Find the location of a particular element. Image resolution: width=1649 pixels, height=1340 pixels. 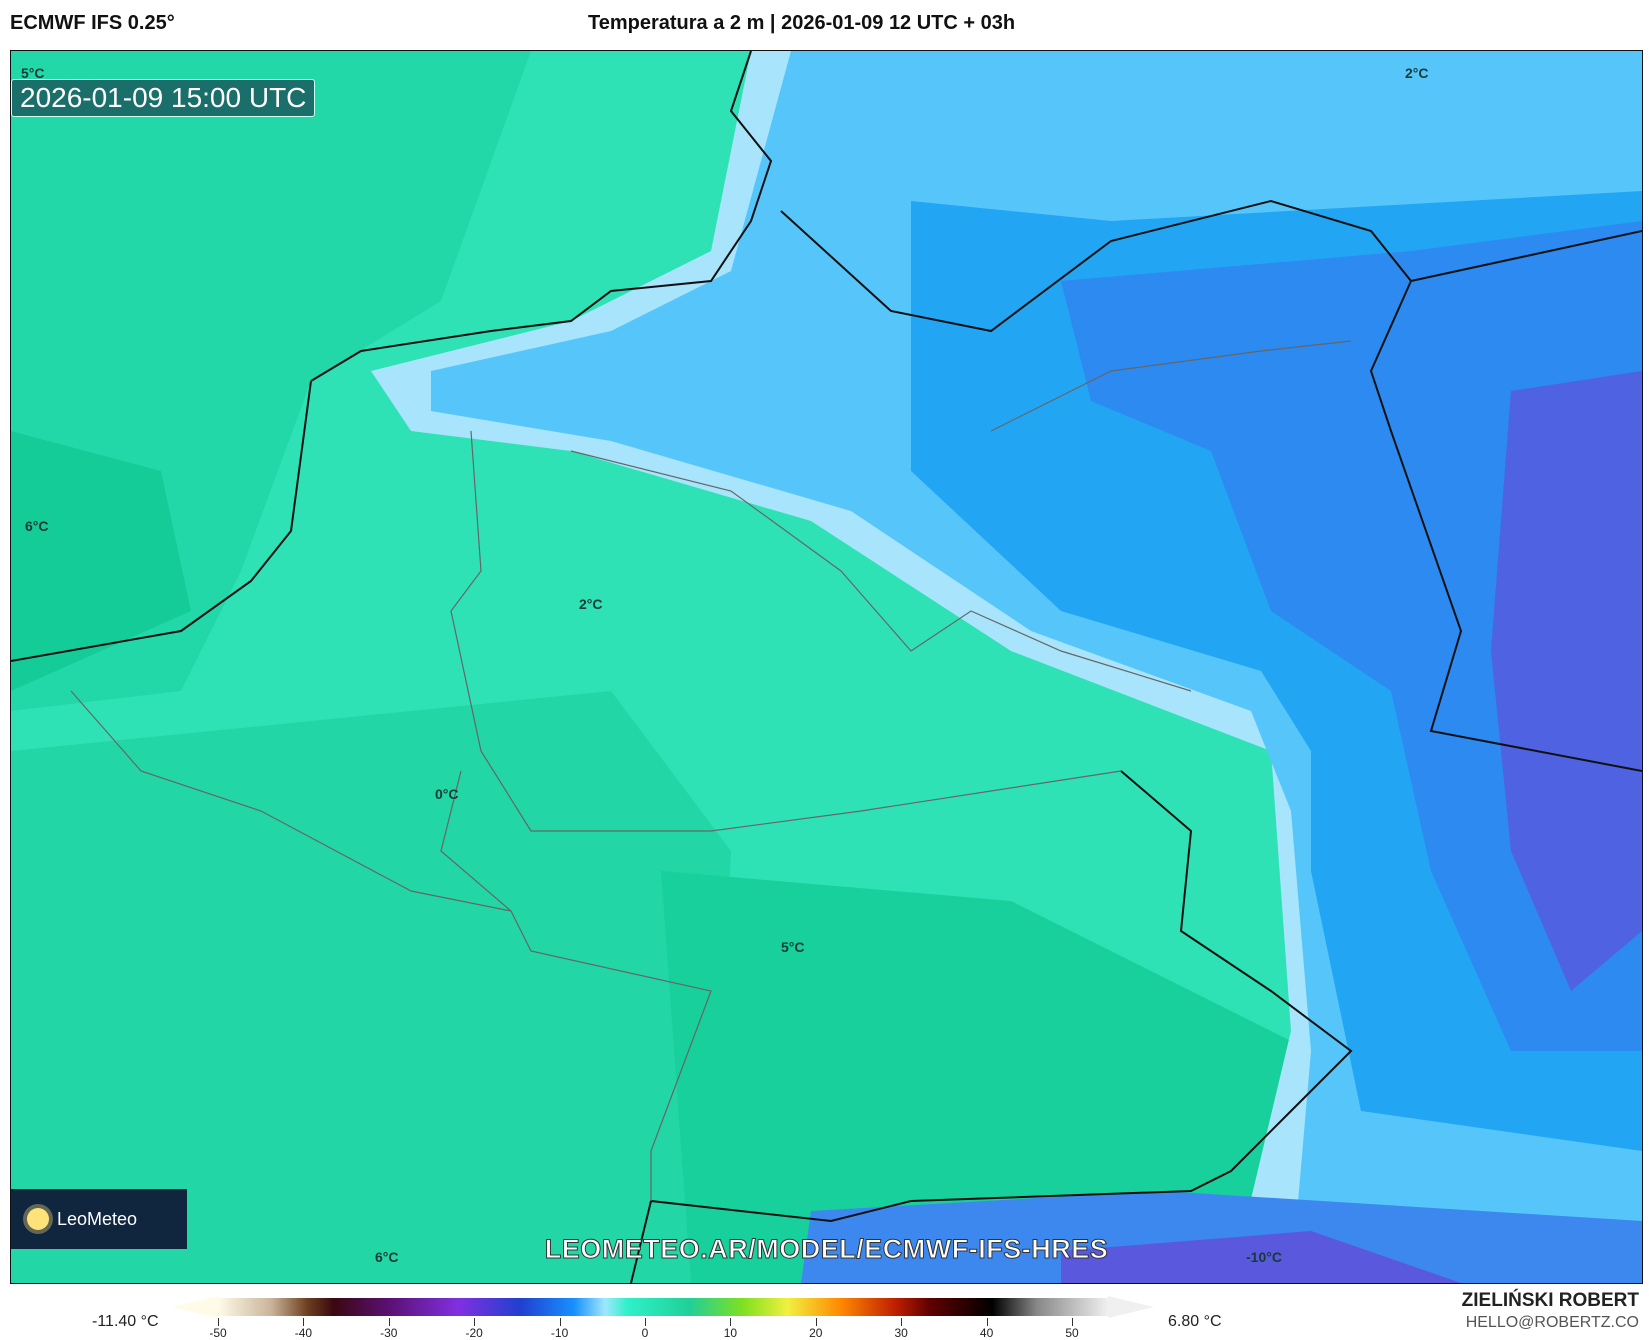

colorbar-tick-label: -30 is located at coordinates (389, 1333).